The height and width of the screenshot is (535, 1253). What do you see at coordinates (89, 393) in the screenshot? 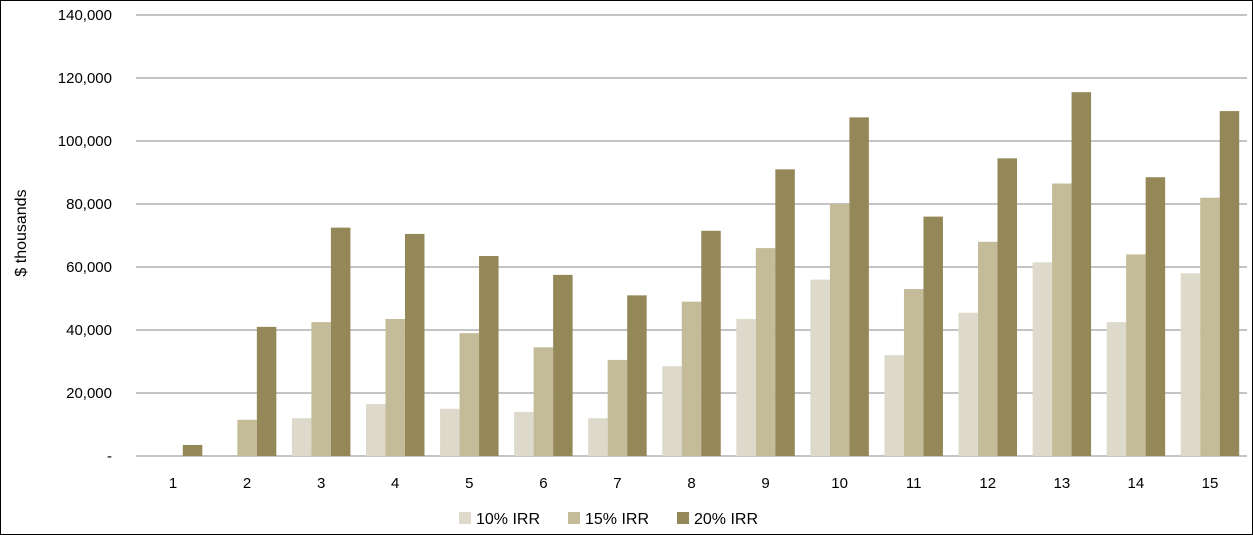
I see `y-tick-label: 20,000` at bounding box center [89, 393].